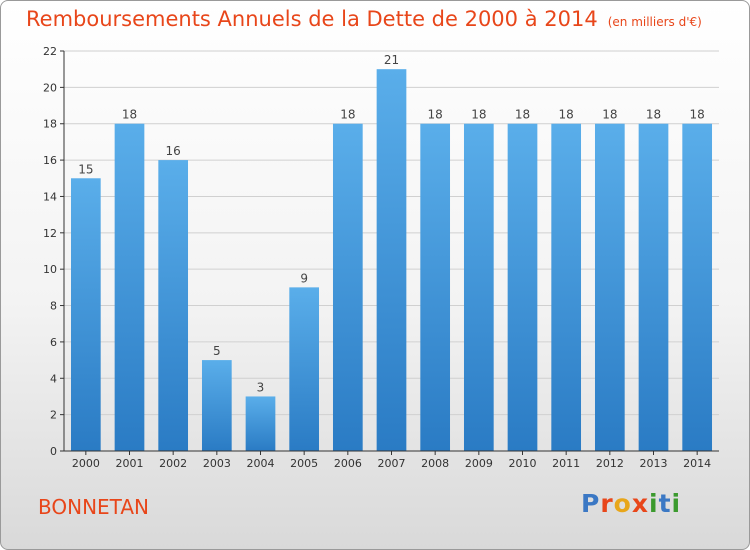 This screenshot has width=750, height=550. I want to click on y-tick-label: 10, so click(50, 269).